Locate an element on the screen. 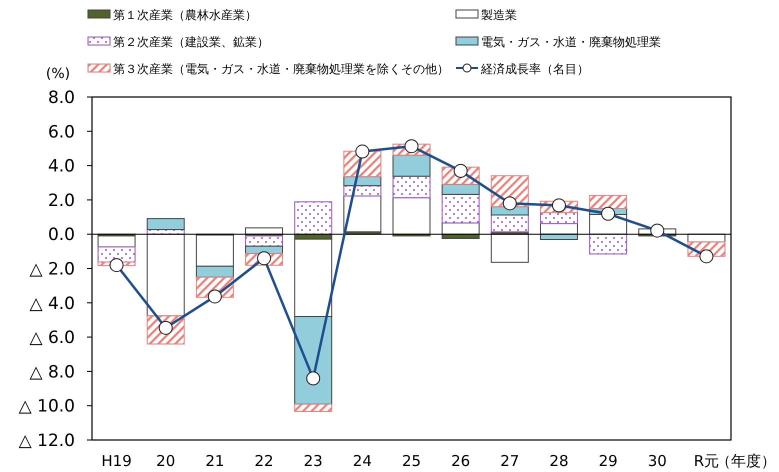 The width and height of the screenshot is (779, 472). x-tick-label: 27 is located at coordinates (510, 461).